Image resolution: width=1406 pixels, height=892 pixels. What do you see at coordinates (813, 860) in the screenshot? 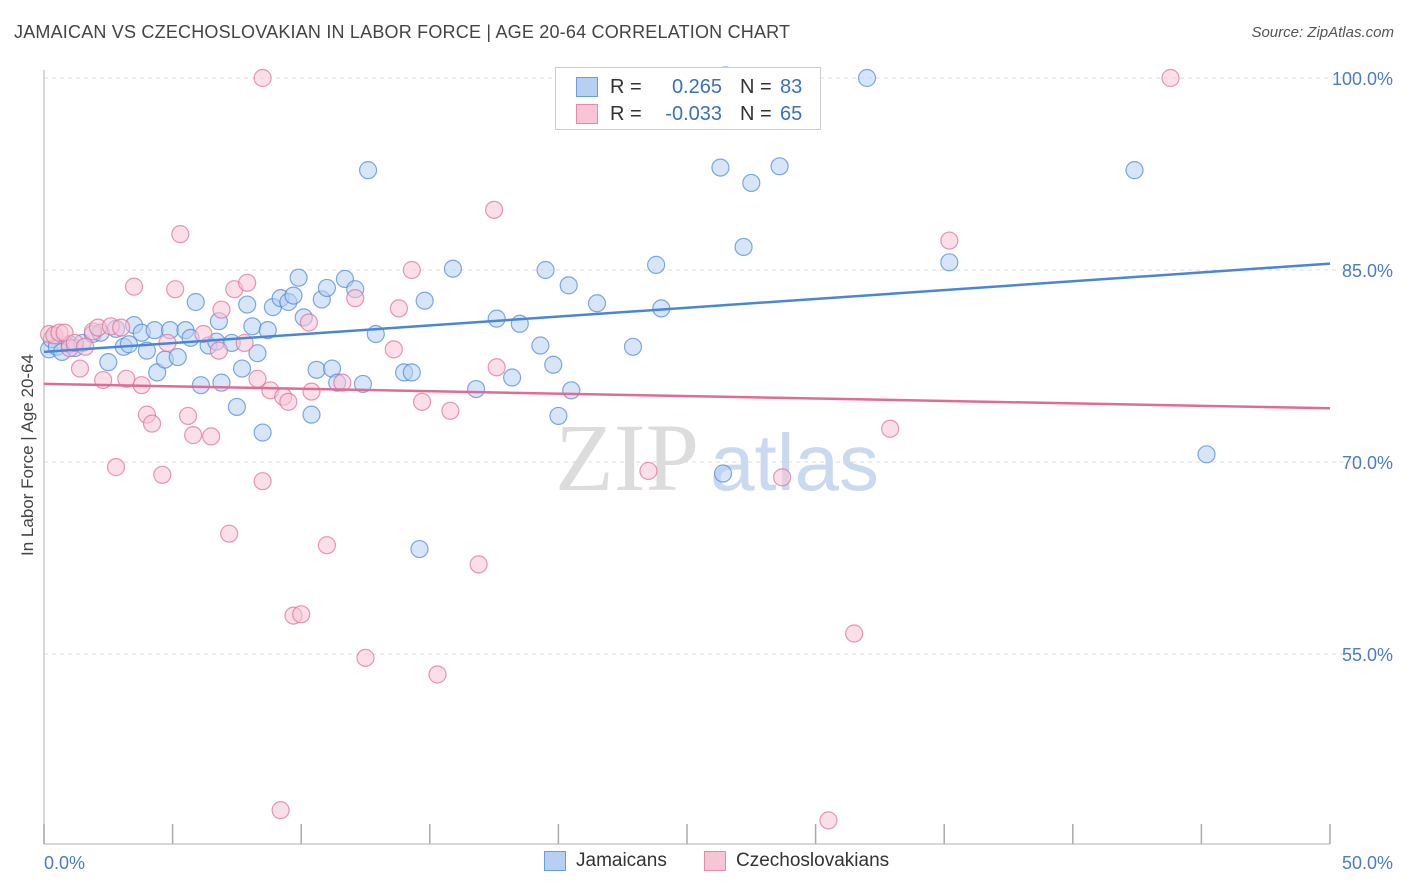
I see `legend-label-czechoslovakians: Czechoslovakians` at bounding box center [813, 860].